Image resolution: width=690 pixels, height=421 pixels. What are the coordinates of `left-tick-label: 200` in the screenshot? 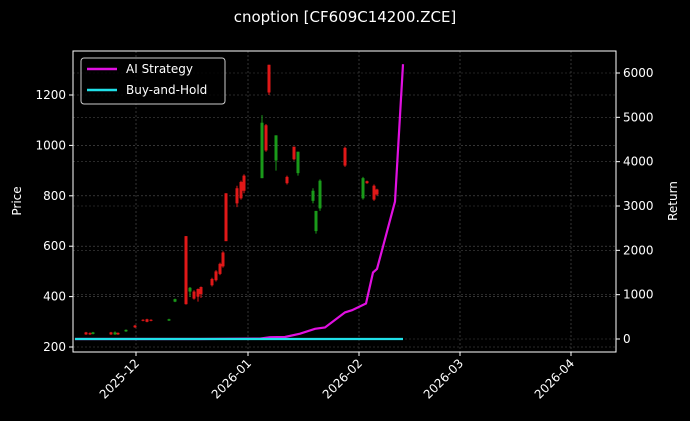 It's located at (54, 347).